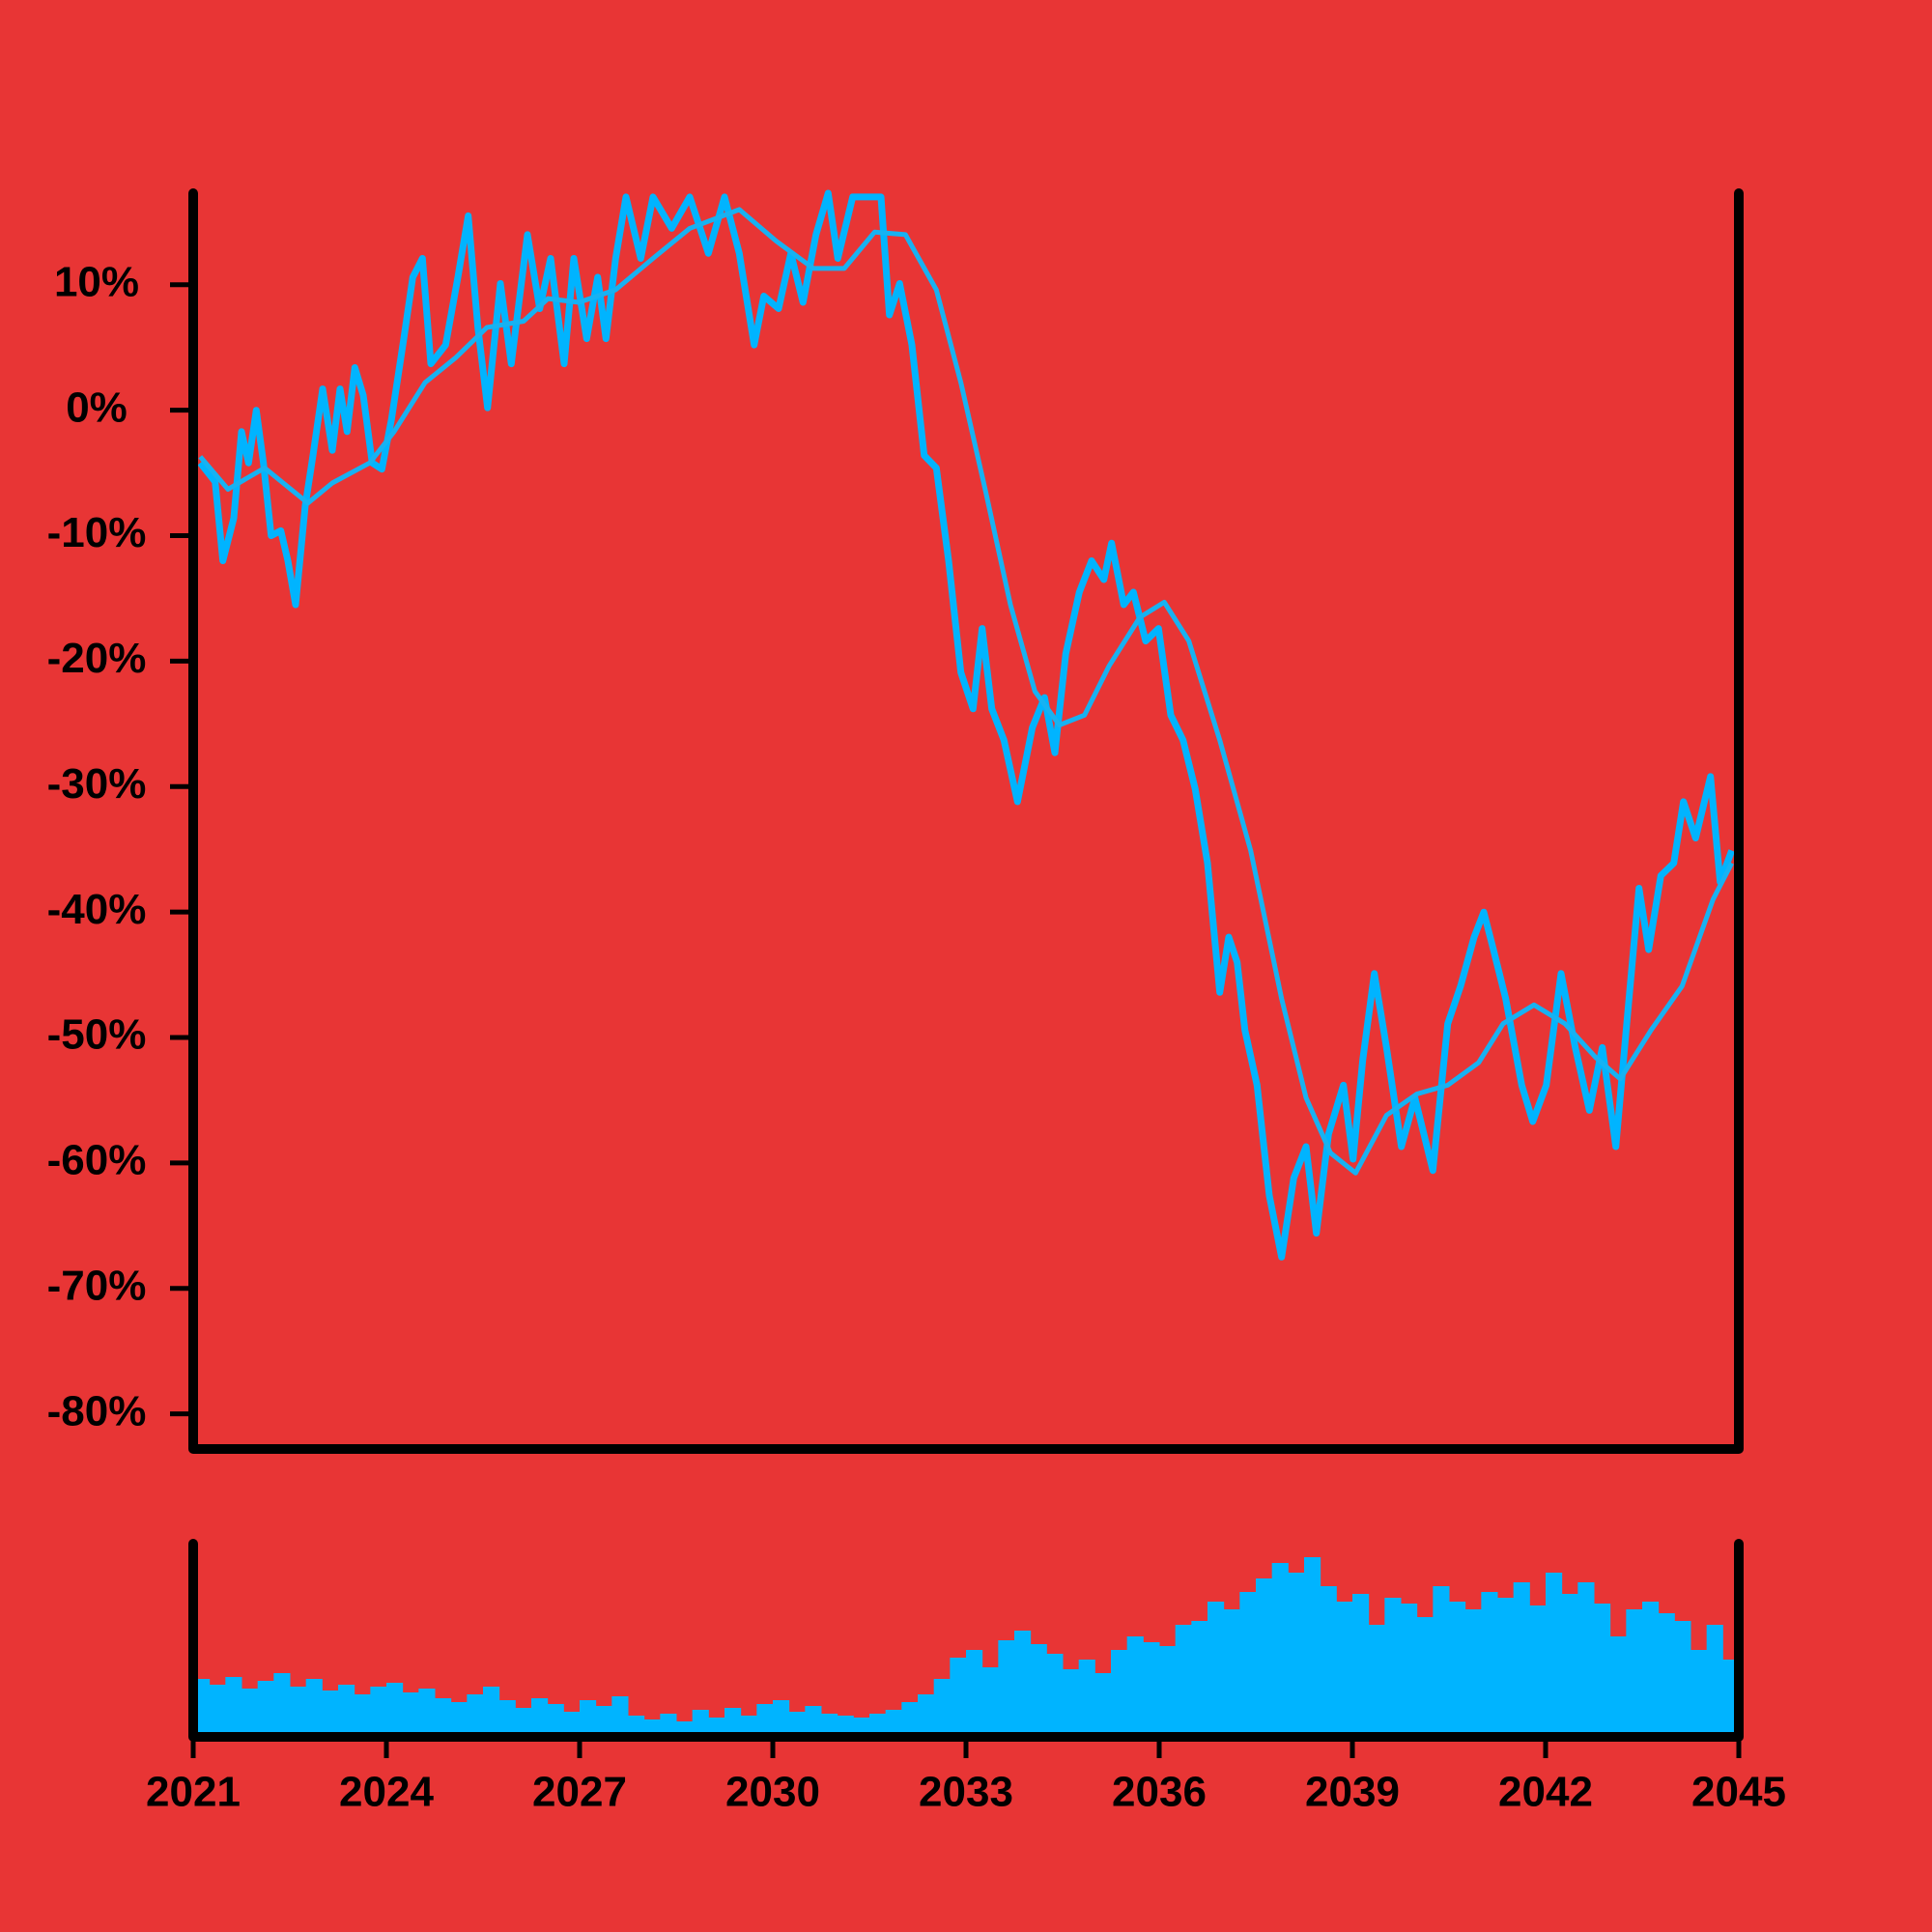 The image size is (1932, 1932). I want to click on y-tick-label: -20%, so click(97, 658).